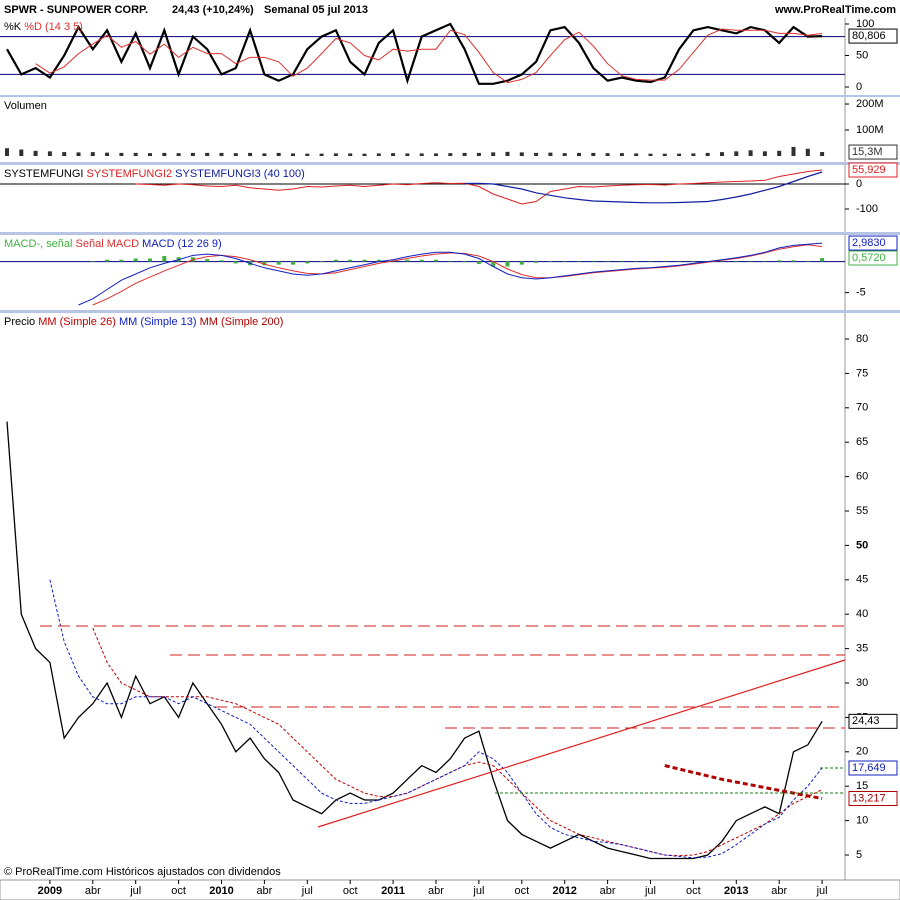 The image size is (900, 900). What do you see at coordinates (862, 752) in the screenshot?
I see `y-tick-label: 20` at bounding box center [862, 752].